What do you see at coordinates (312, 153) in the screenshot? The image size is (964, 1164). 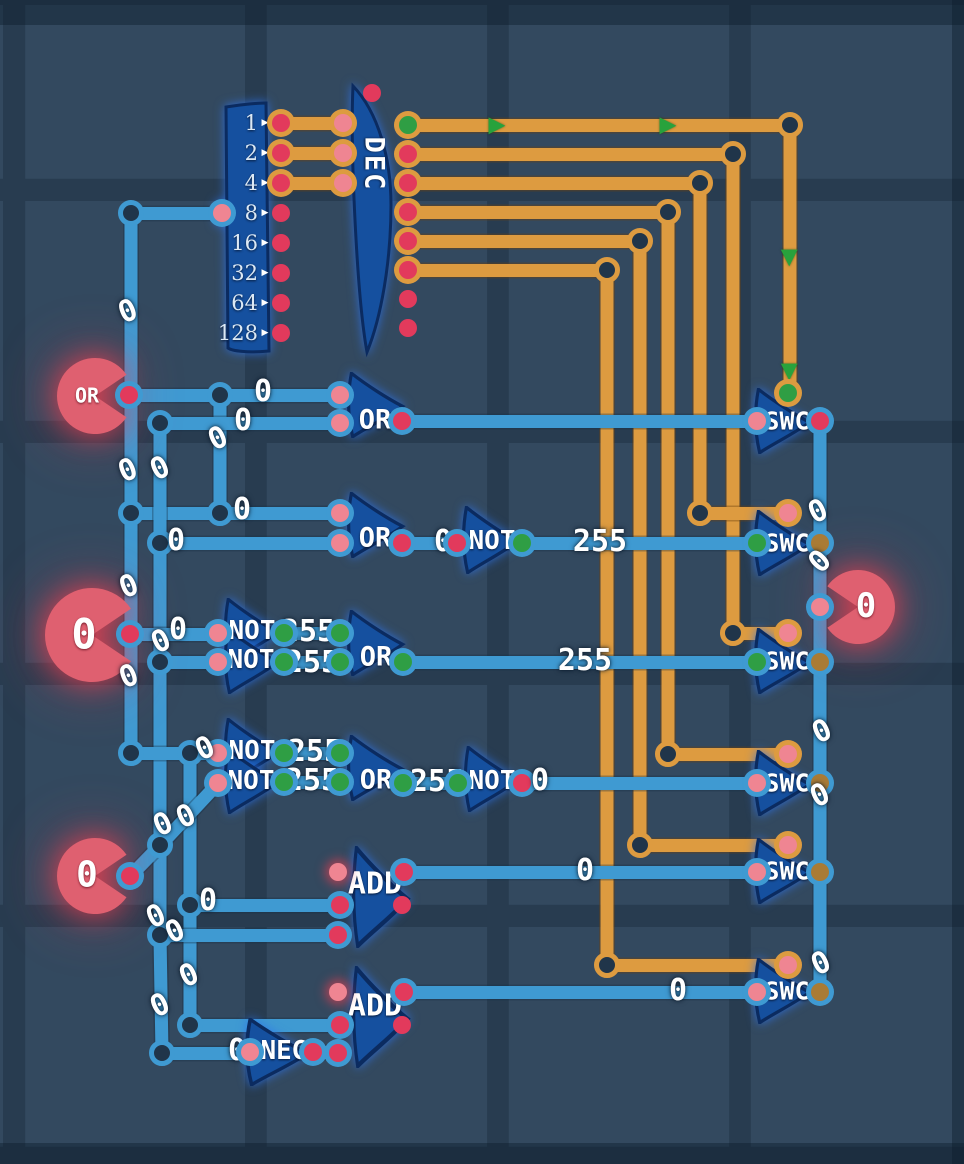 I see `splitter-stub-2-seg0` at bounding box center [312, 153].